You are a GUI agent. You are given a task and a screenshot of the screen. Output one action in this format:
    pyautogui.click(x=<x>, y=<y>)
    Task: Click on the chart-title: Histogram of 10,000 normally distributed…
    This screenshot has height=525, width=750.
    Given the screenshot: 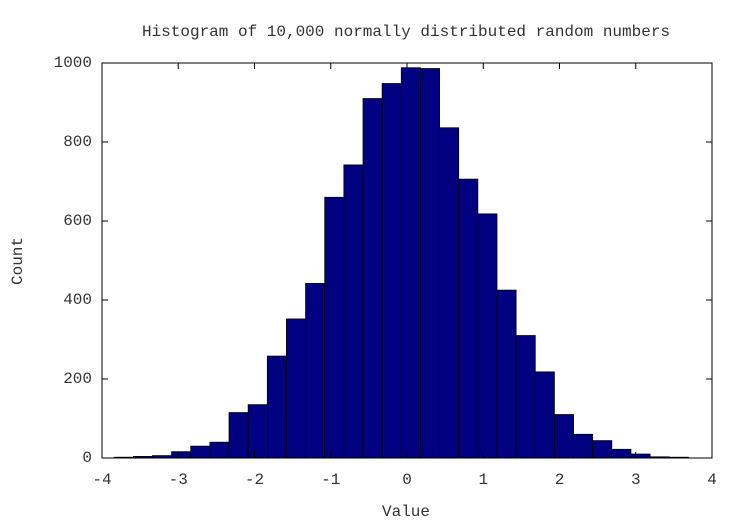 What is the action you would take?
    pyautogui.click(x=406, y=32)
    